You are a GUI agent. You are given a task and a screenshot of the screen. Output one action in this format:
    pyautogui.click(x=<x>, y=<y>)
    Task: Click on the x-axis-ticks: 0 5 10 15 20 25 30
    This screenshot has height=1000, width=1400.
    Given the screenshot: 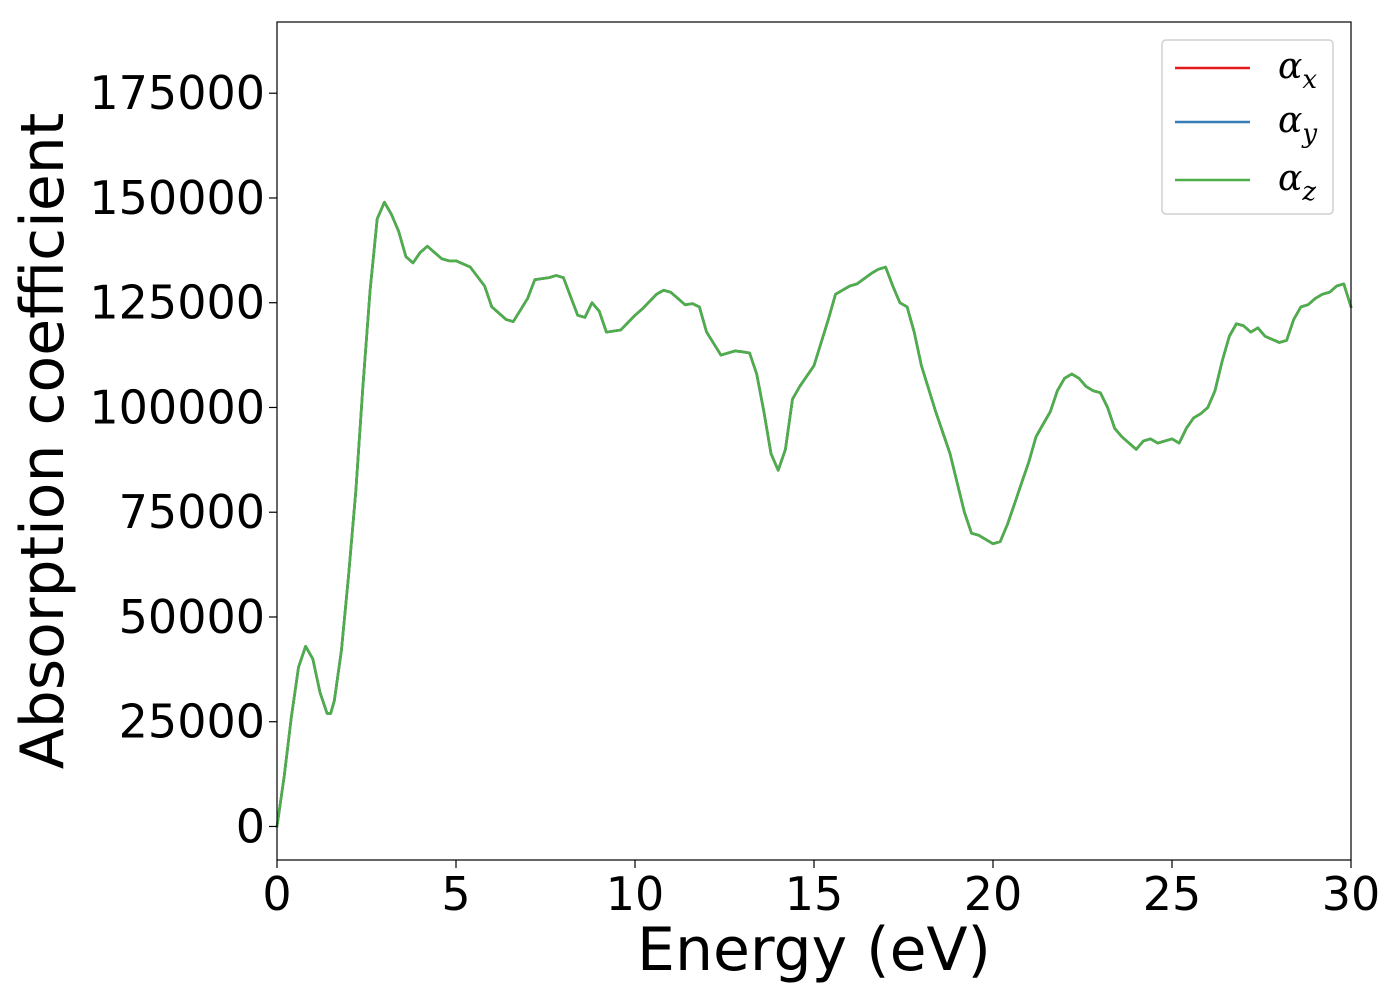 What is the action you would take?
    pyautogui.click(x=821, y=890)
    